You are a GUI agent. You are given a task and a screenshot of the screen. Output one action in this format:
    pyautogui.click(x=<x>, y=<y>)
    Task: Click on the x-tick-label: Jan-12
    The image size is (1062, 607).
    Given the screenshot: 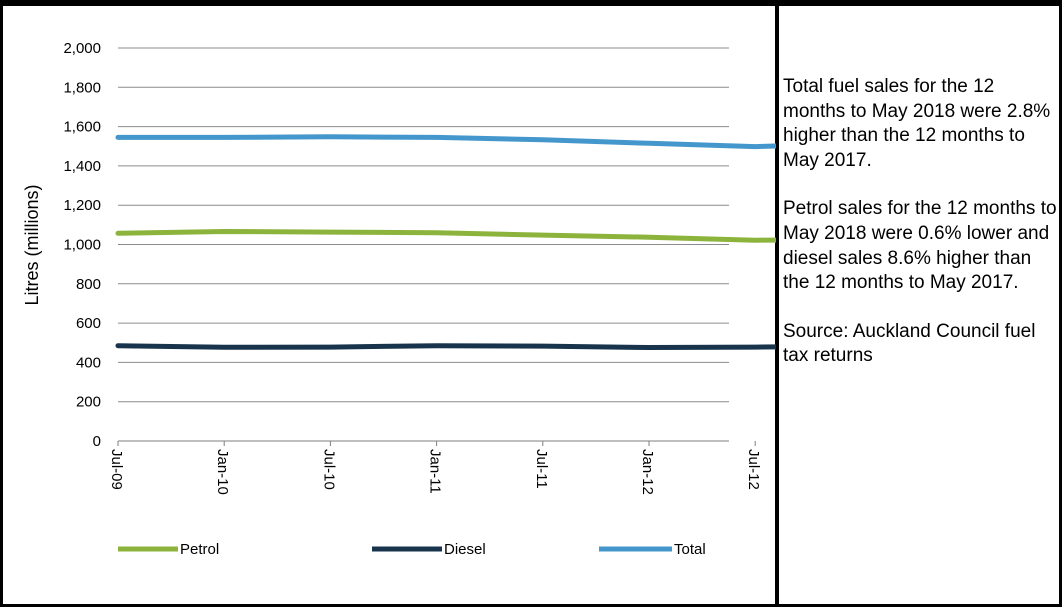 What is the action you would take?
    pyautogui.click(x=647, y=472)
    